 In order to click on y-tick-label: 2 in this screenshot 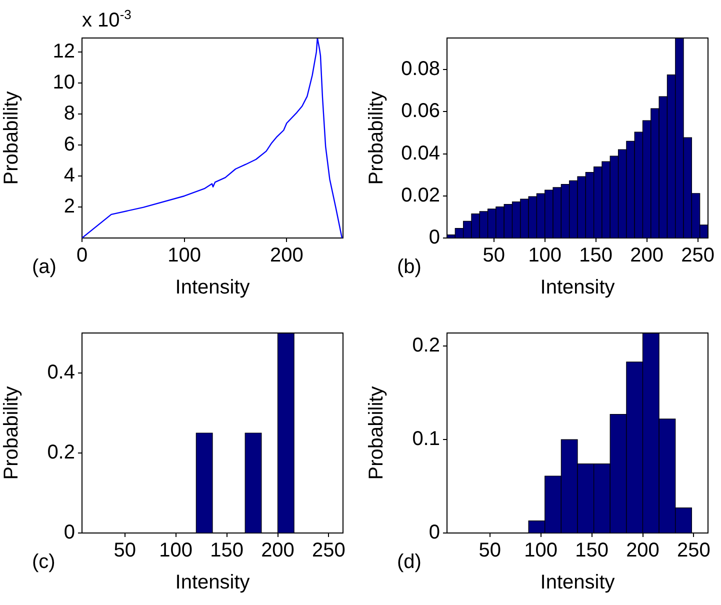, I will do `click(69, 207)`.